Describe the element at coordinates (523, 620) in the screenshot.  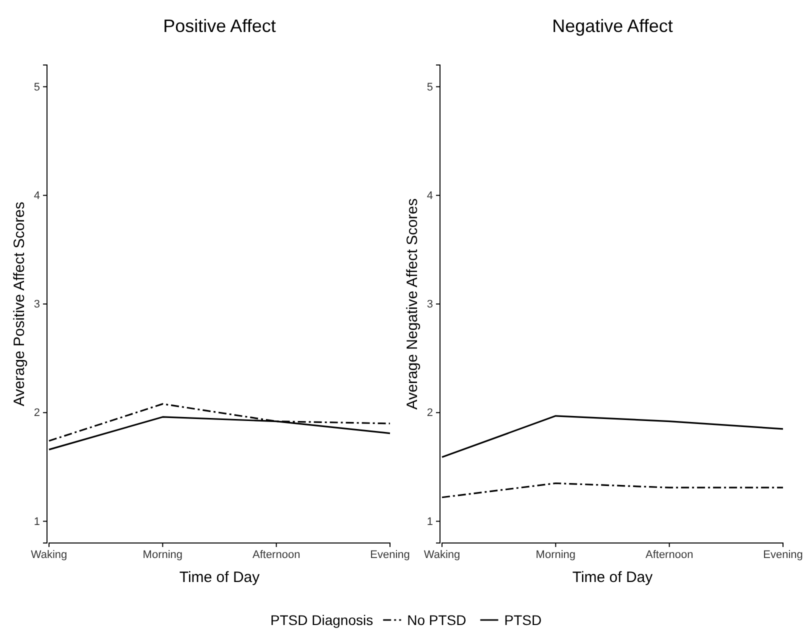
I see `legend-label: PTSD` at that location.